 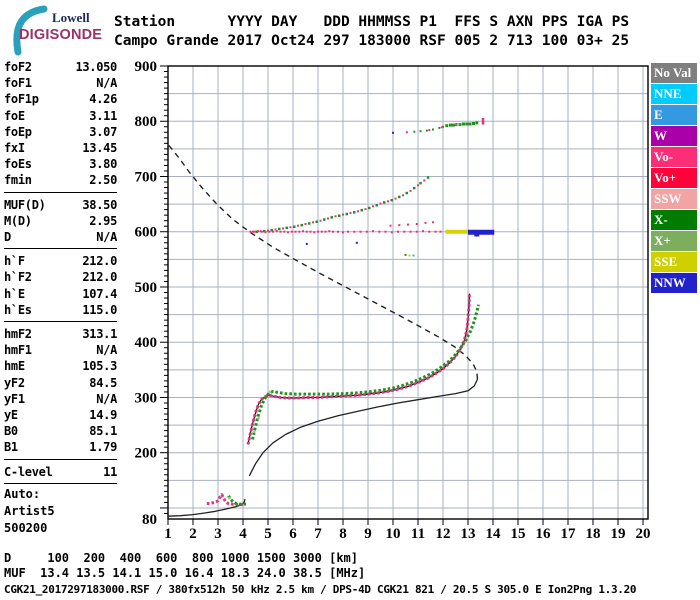 What do you see at coordinates (146, 398) in the screenshot?
I see `svg-text: 300` at bounding box center [146, 398].